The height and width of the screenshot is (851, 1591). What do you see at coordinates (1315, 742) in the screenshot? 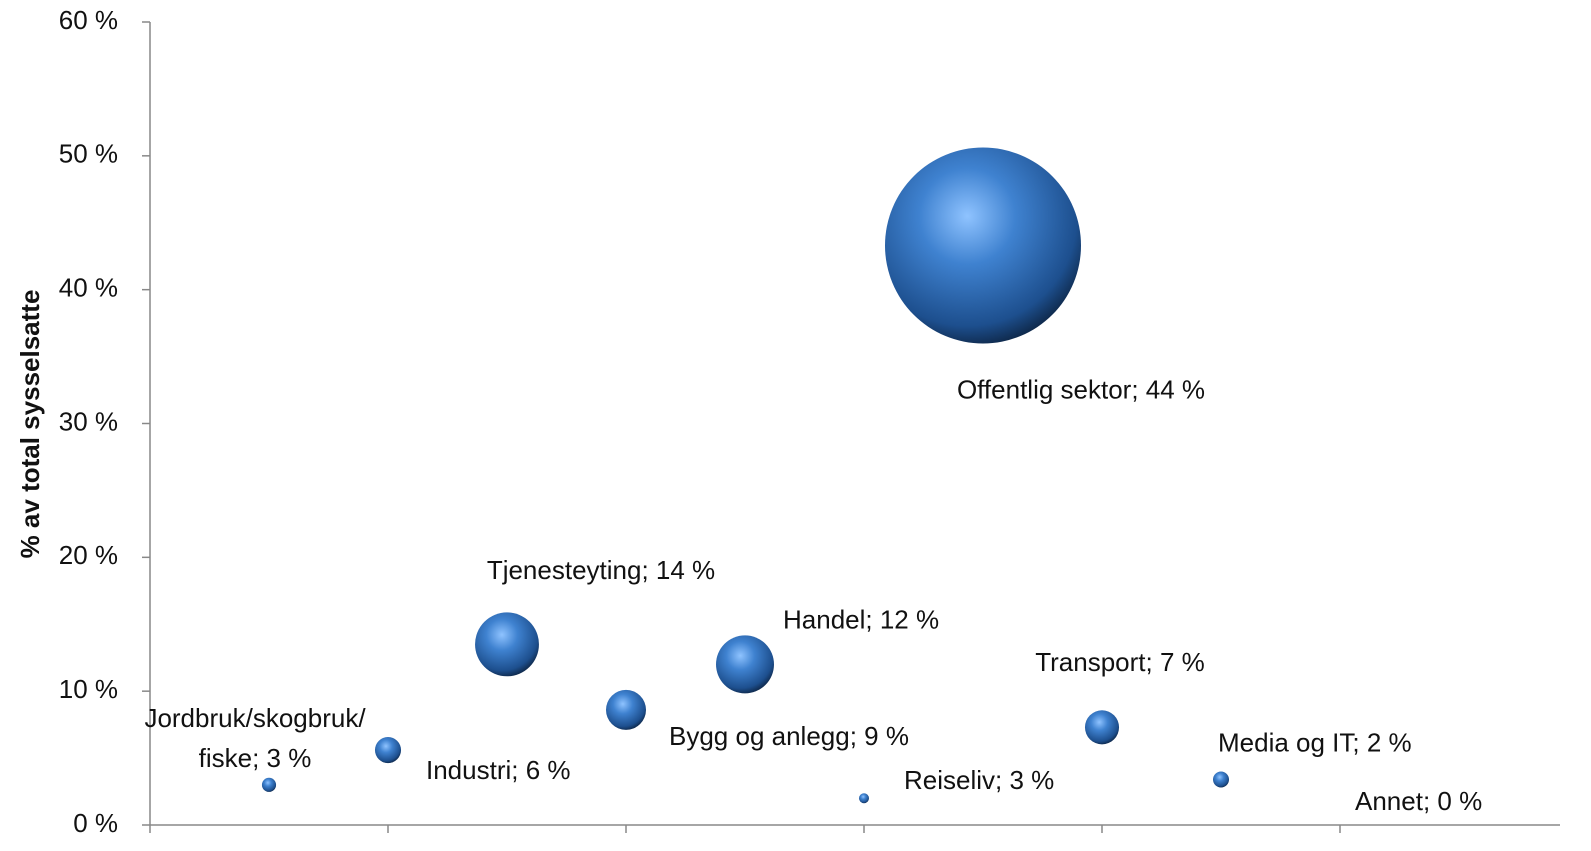
I see `data-label: Media og IT; 2 %` at bounding box center [1315, 742].